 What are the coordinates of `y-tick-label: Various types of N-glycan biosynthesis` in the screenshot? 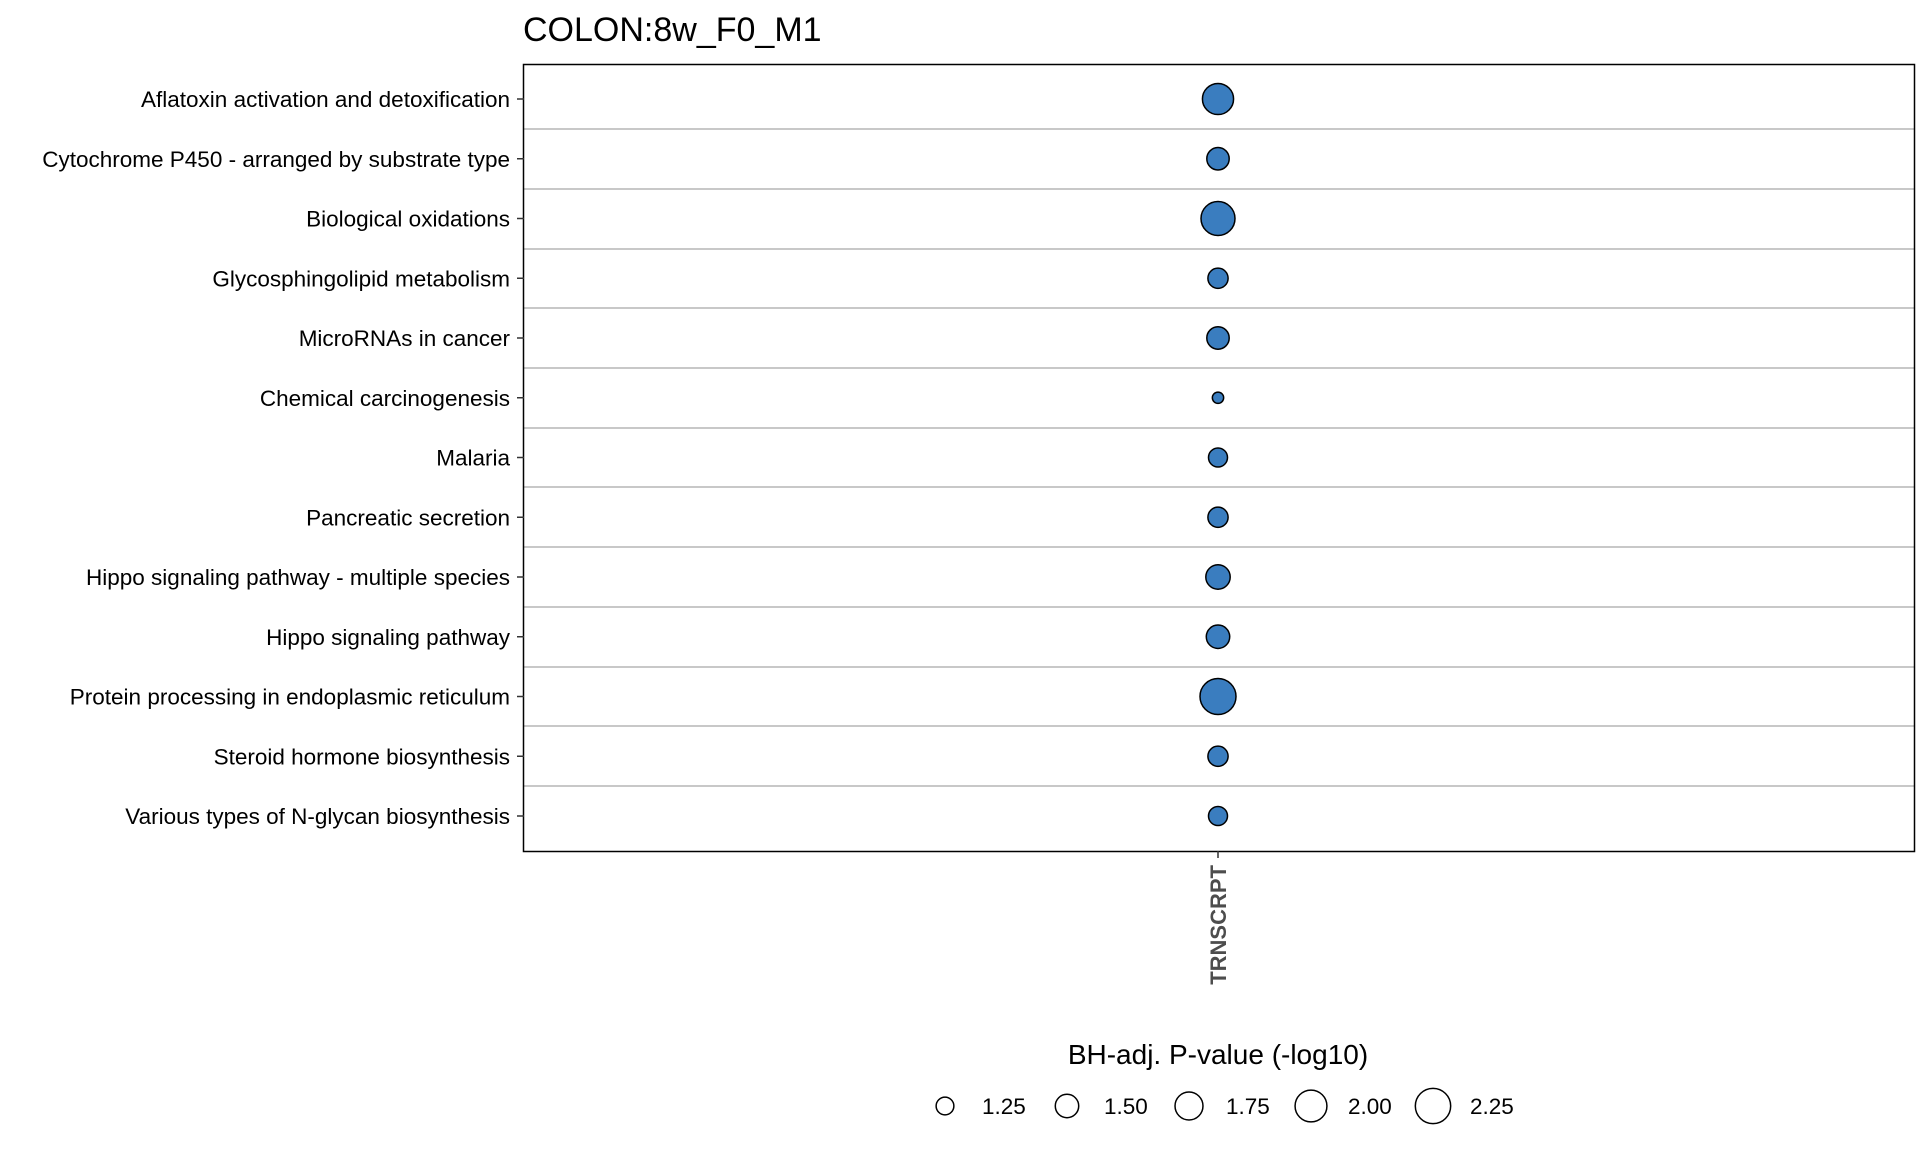 It's located at (317, 816).